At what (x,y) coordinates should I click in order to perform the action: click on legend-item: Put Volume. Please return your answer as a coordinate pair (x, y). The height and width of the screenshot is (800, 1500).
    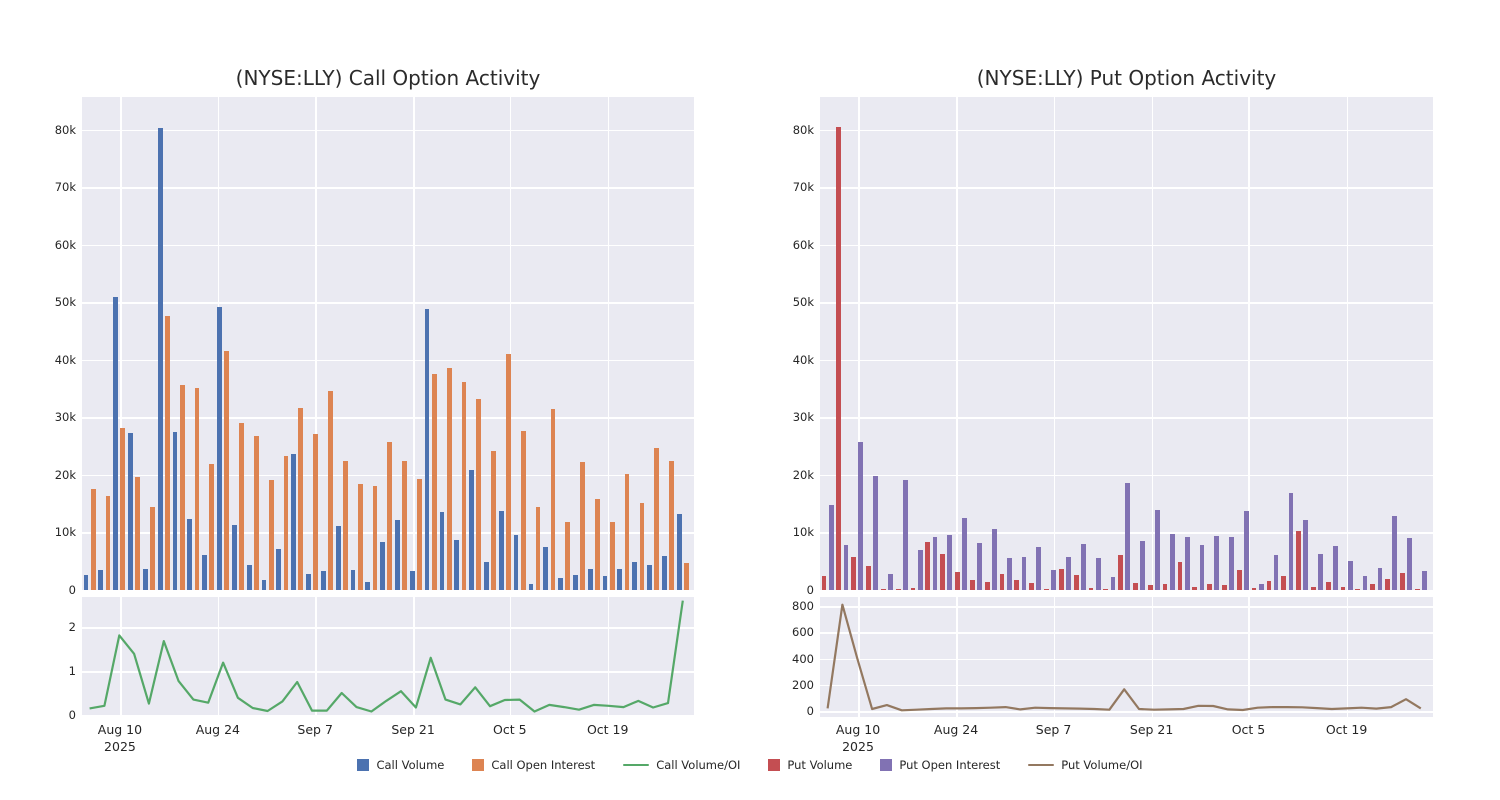
    Looking at the image, I should click on (810, 765).